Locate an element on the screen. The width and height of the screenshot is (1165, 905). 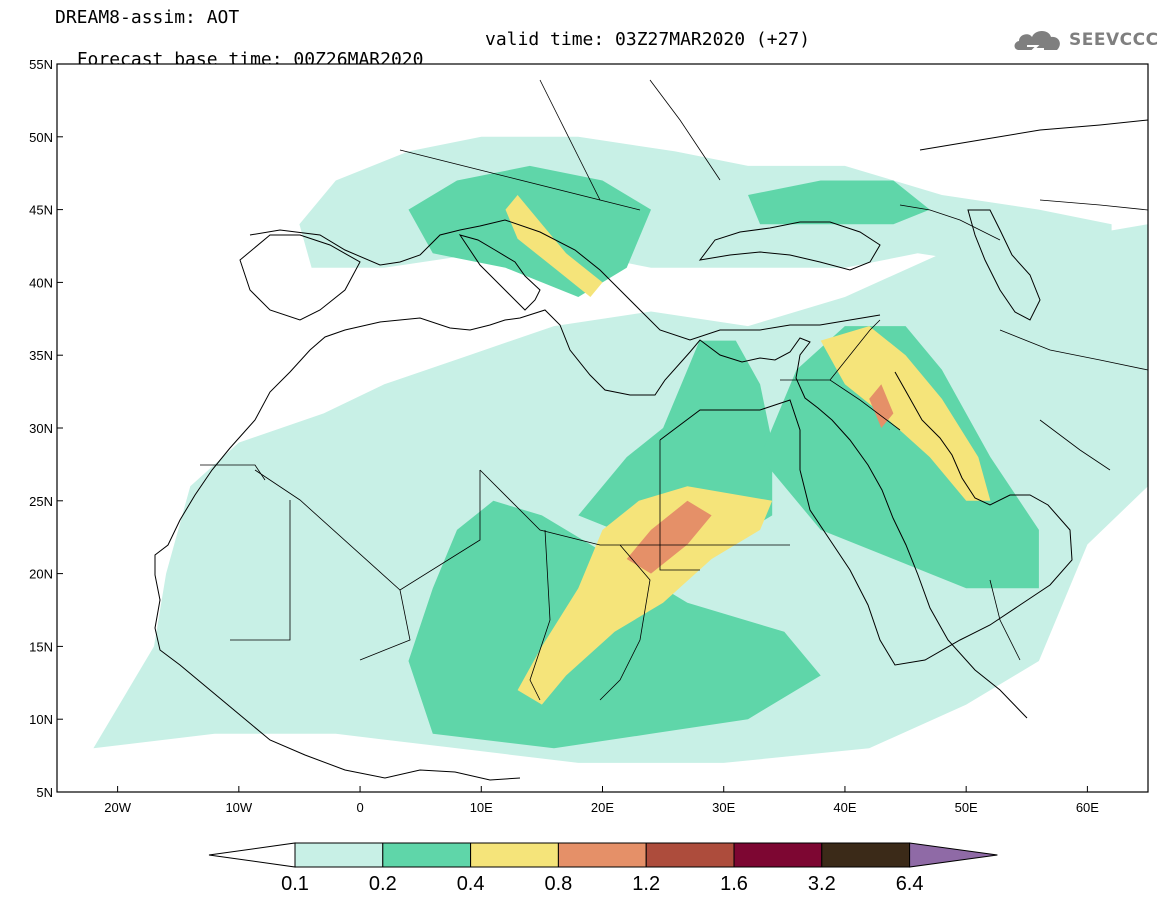
colorbar-label: 0.8 is located at coordinates (558, 884).